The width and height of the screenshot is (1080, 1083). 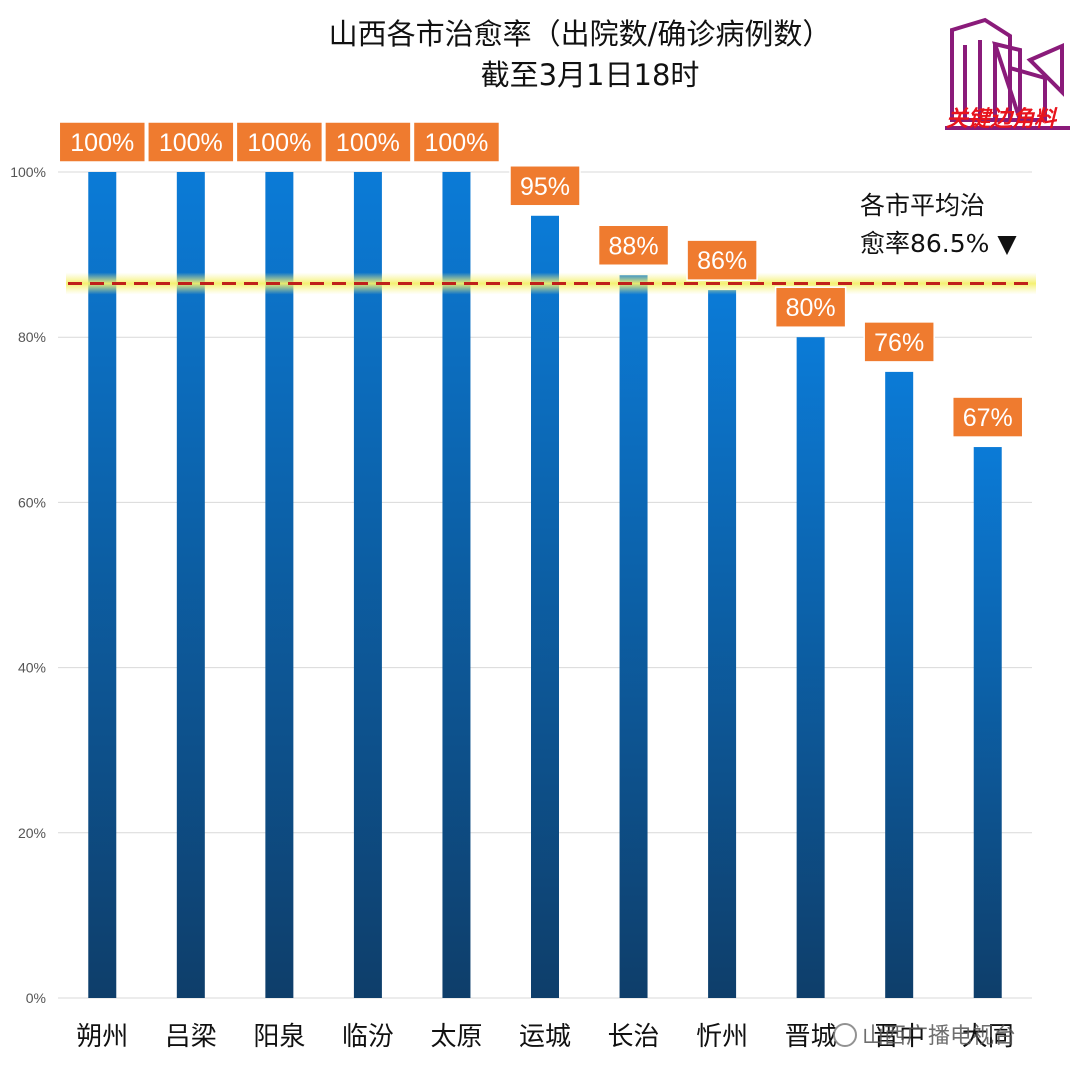 I want to click on x-category-label: 阳泉, so click(x=279, y=1037).